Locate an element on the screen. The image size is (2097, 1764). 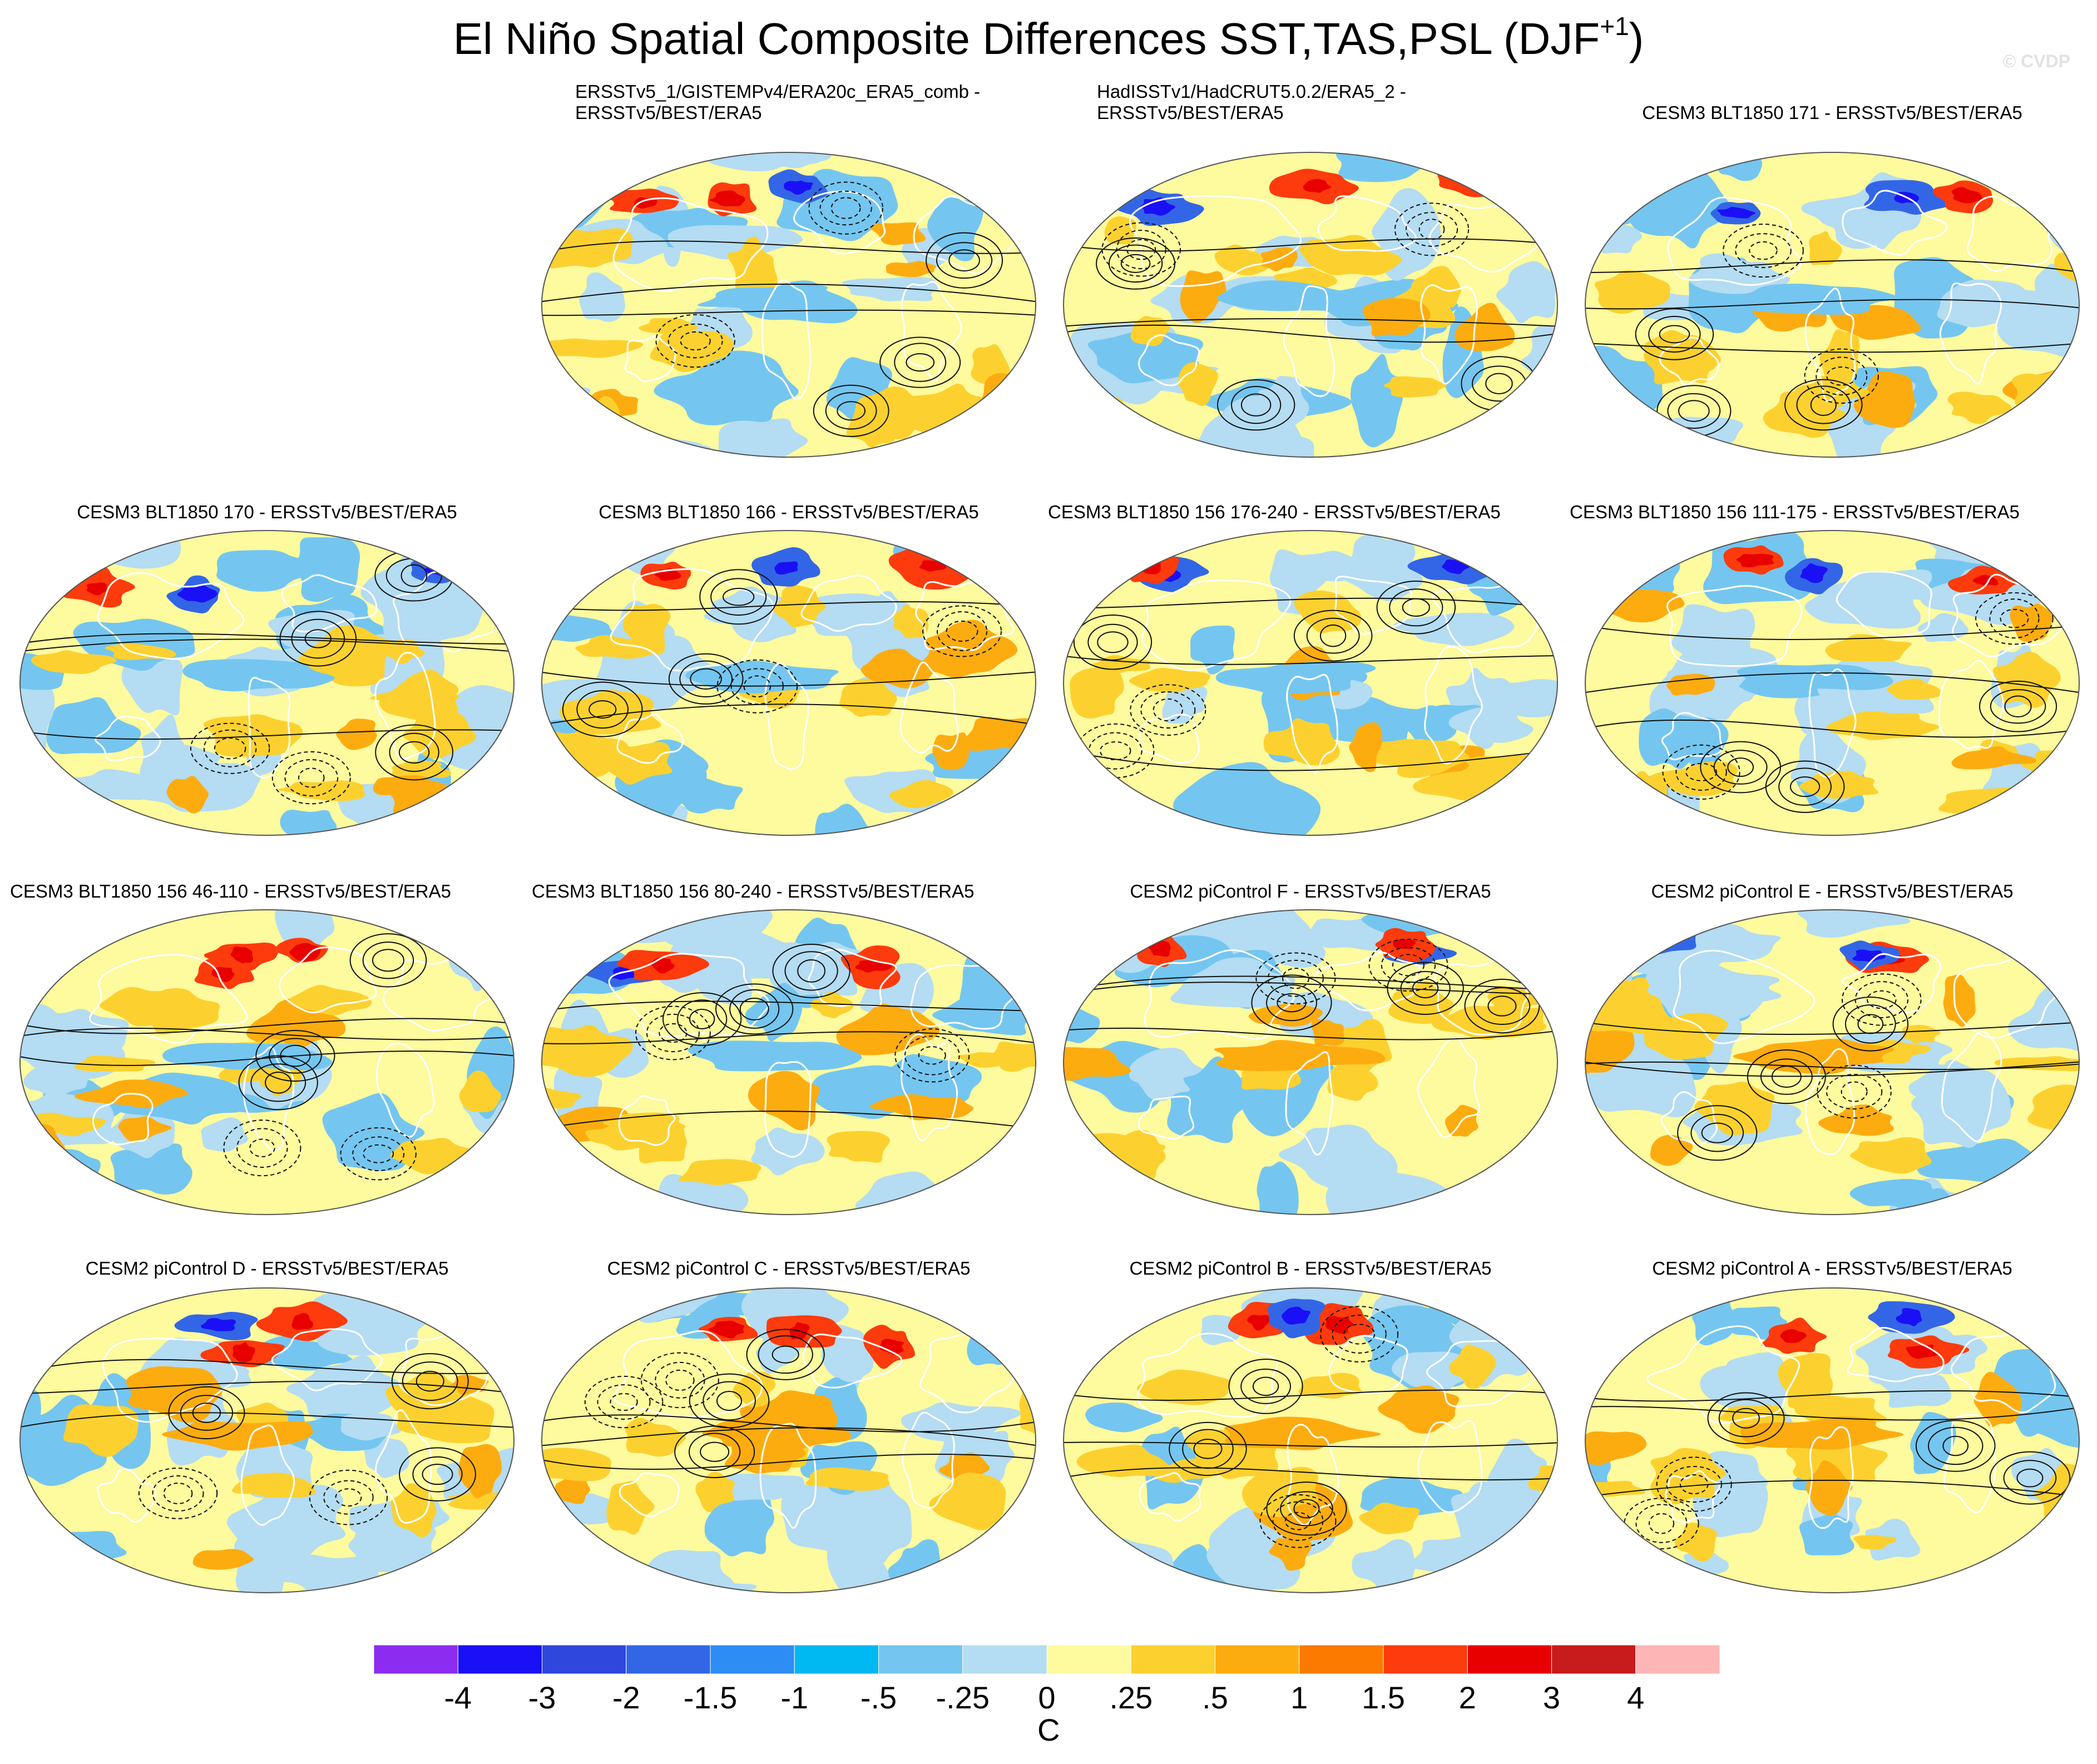
panel-title-line: CESM2 piControl C - ERSSTv5/BEST/ERA5 is located at coordinates (789, 1268).